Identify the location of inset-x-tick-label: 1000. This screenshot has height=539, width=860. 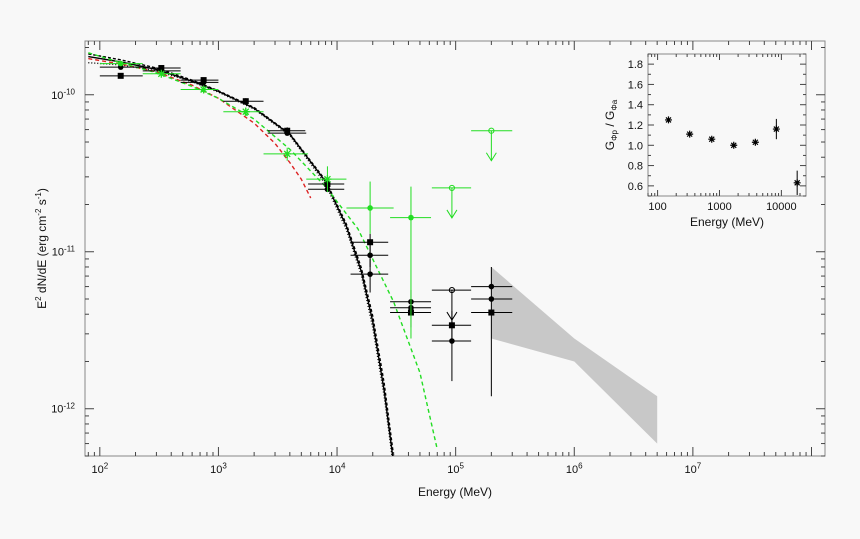
(719, 207).